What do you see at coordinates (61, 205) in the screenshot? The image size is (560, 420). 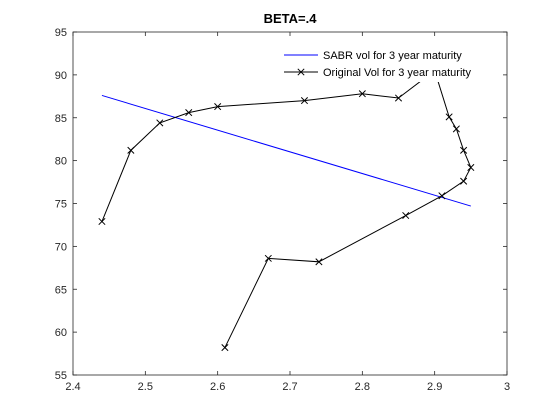 I see `y-tick-label: 75` at bounding box center [61, 205].